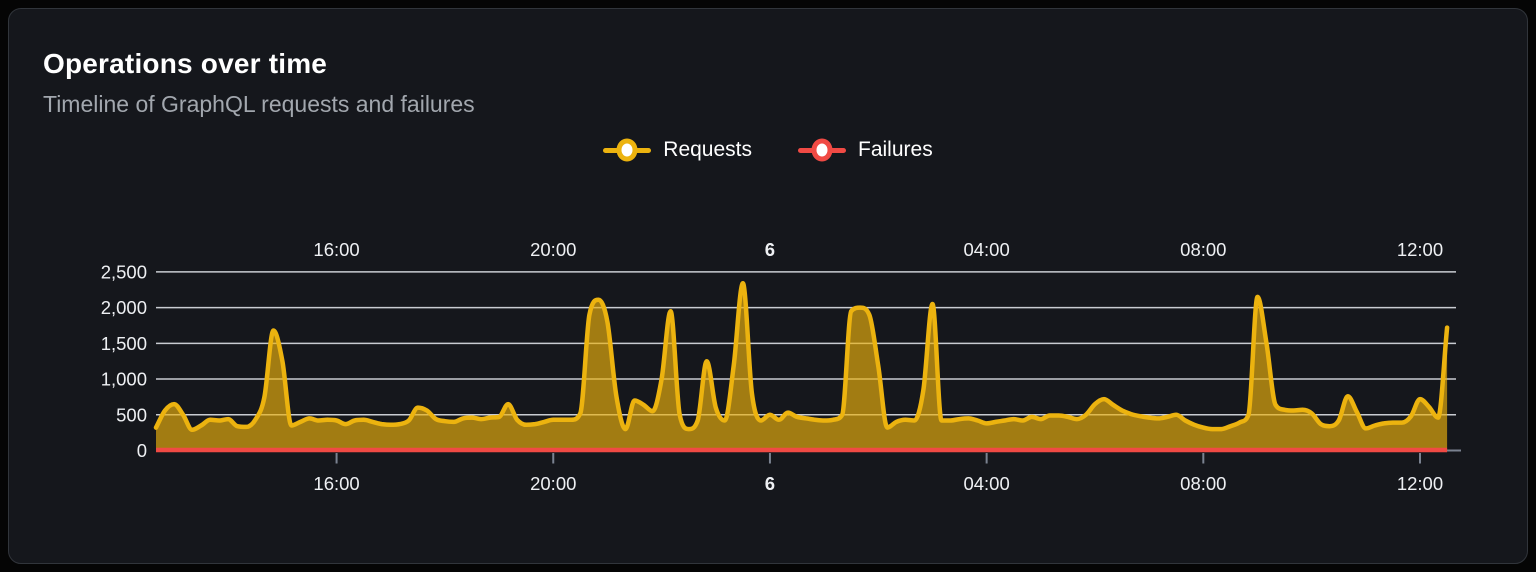 This screenshot has width=1536, height=572. Describe the element at coordinates (1203, 249) in the screenshot. I see `x-axis-label-top: 08:00` at that location.